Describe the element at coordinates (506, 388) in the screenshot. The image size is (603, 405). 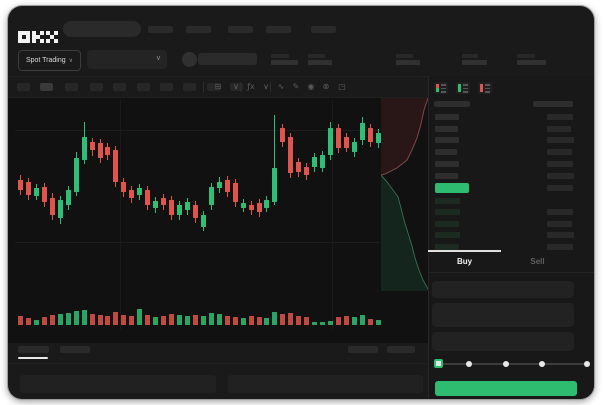
I see `buy-submit-button` at that location.